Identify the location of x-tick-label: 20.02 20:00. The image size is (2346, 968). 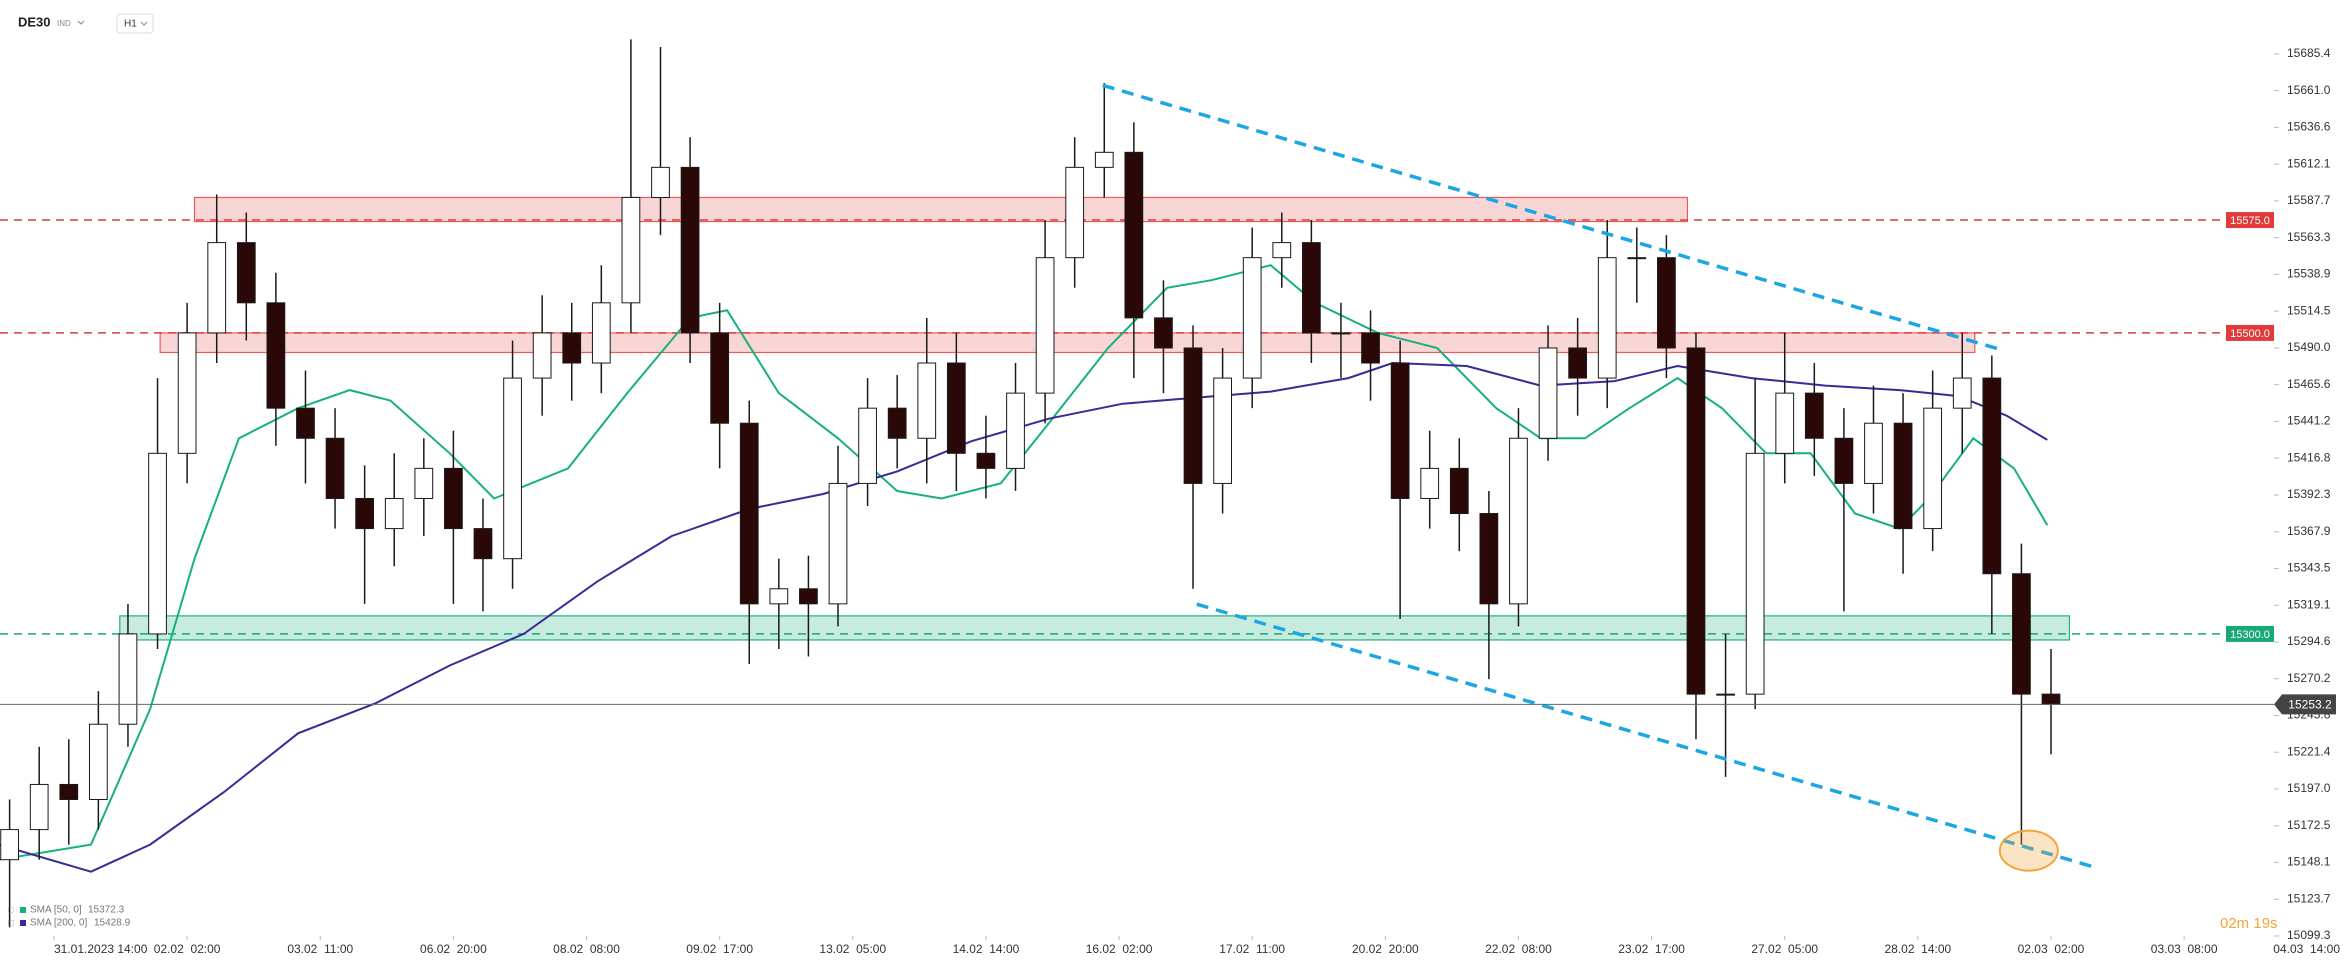
(1385, 949).